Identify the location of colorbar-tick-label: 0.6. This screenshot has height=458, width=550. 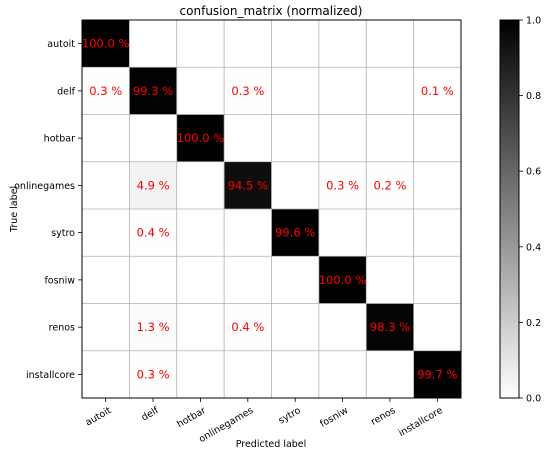
(533, 172).